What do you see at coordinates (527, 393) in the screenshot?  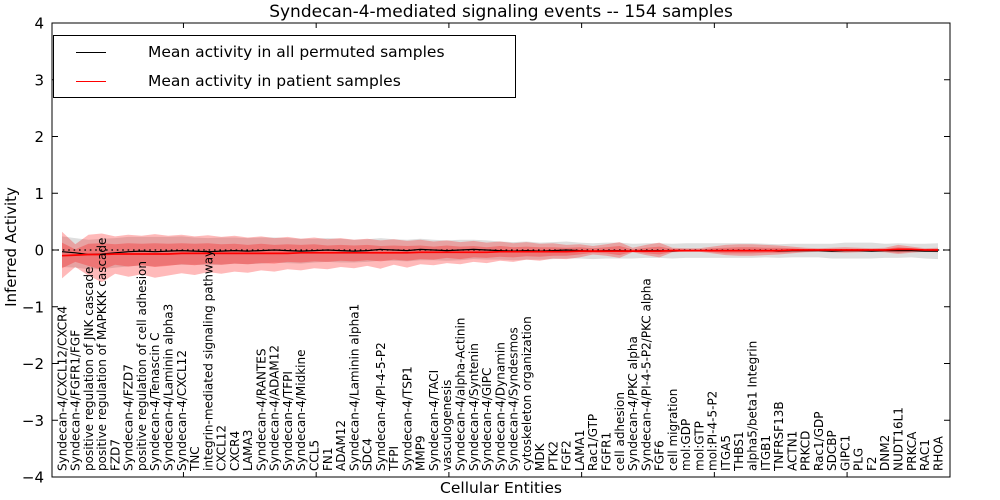 I see `x-tick-label: cytoskeleton organization` at bounding box center [527, 393].